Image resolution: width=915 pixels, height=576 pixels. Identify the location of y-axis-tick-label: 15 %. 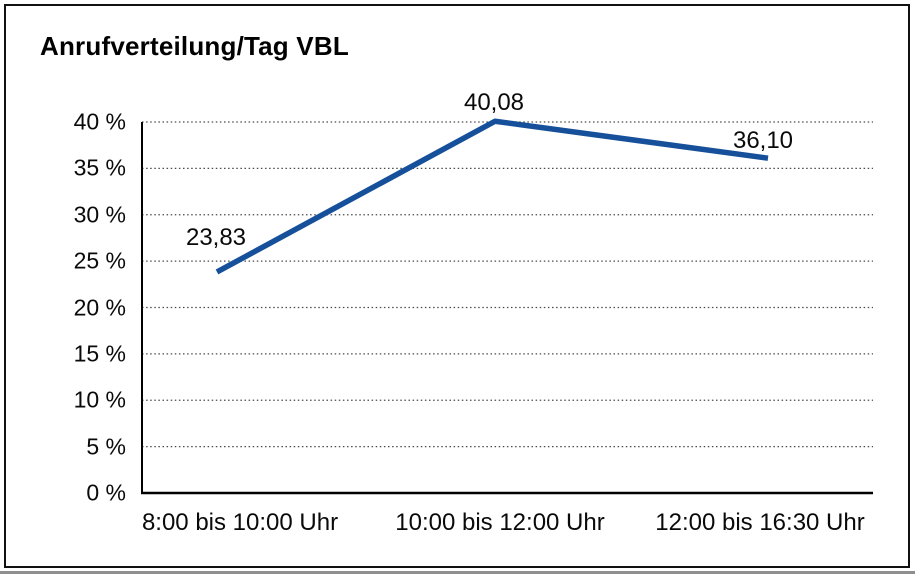
(99, 353).